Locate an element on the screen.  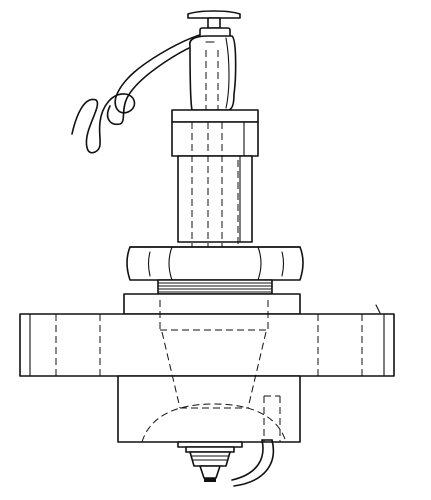
lower-housing is located at coordinates (209, 387).